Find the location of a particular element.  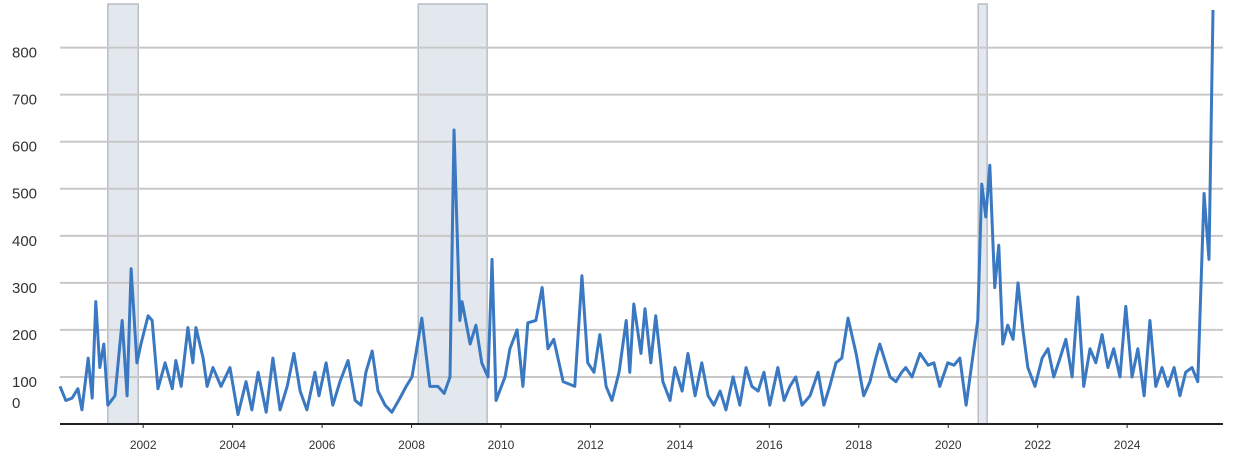

y-tick-label: 100 is located at coordinates (24, 382).